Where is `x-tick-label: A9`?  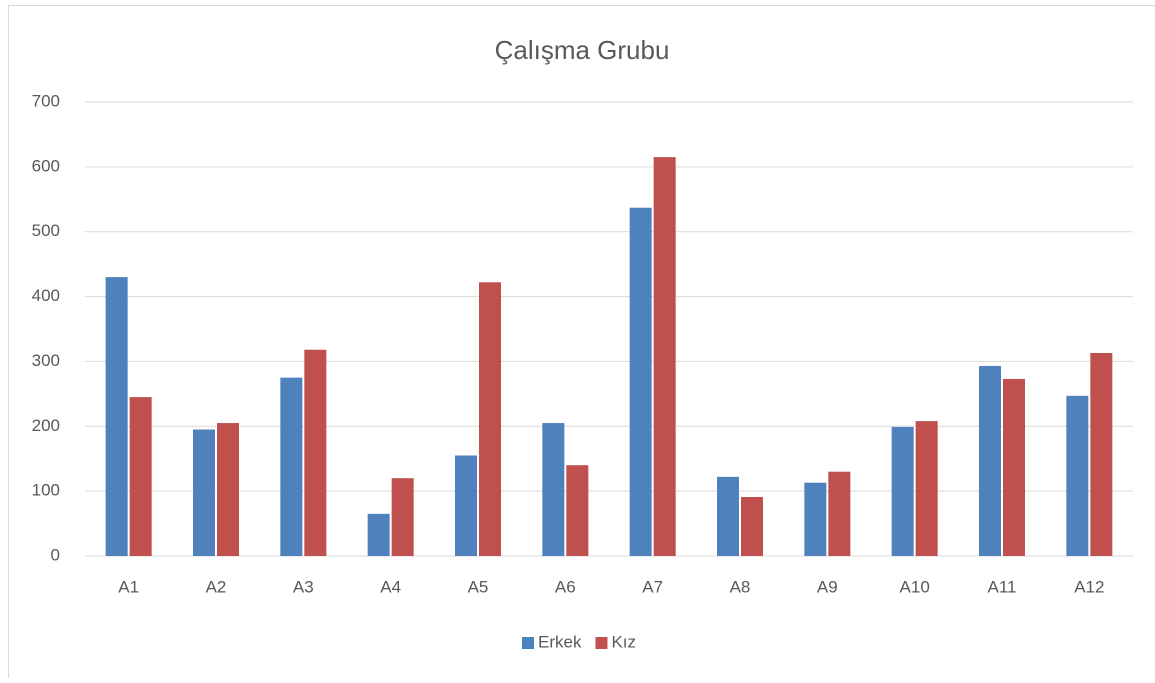 x-tick-label: A9 is located at coordinates (827, 586).